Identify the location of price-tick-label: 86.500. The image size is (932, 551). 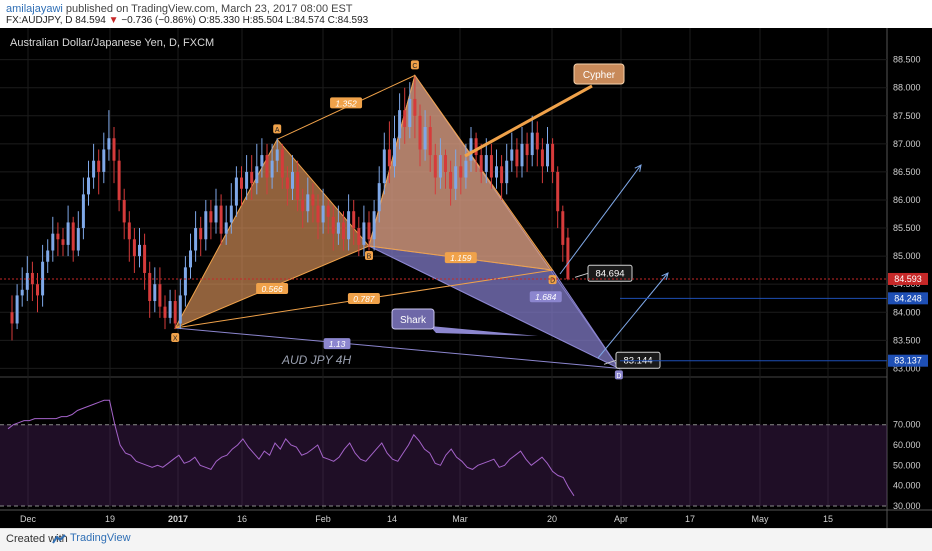
(907, 172).